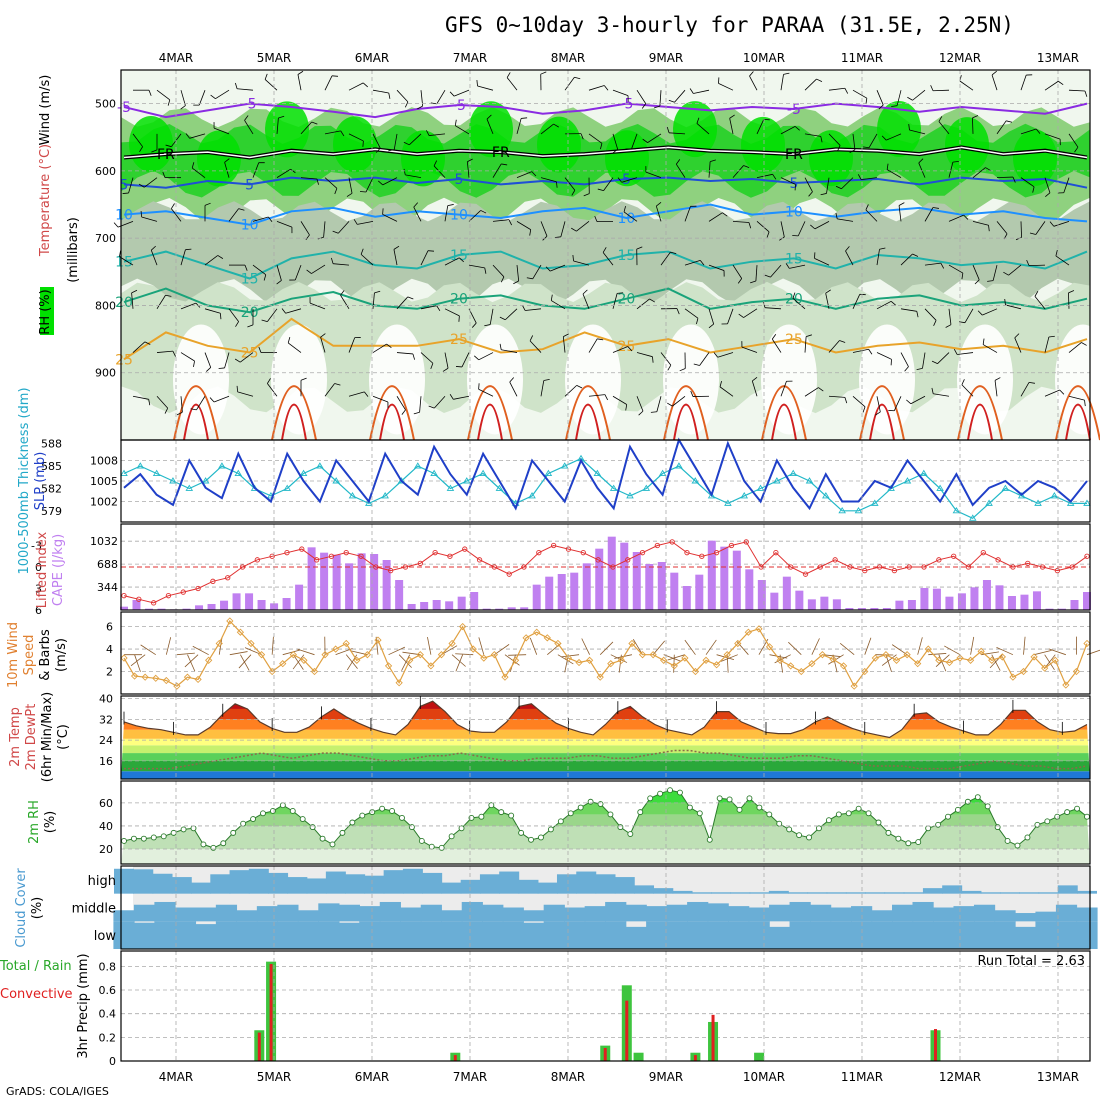  I want to click on y-tick-precip: 0.8, so click(108, 966).